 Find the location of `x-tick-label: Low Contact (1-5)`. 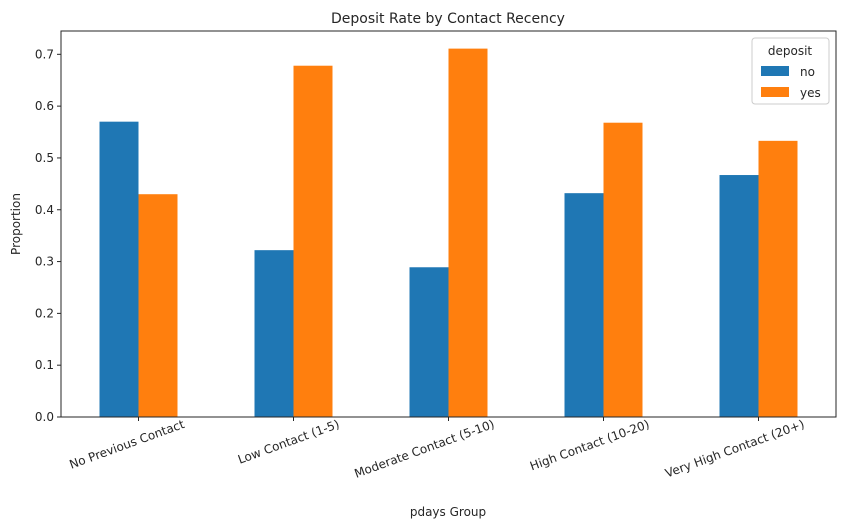

x-tick-label: Low Contact (1-5) is located at coordinates (288, 442).